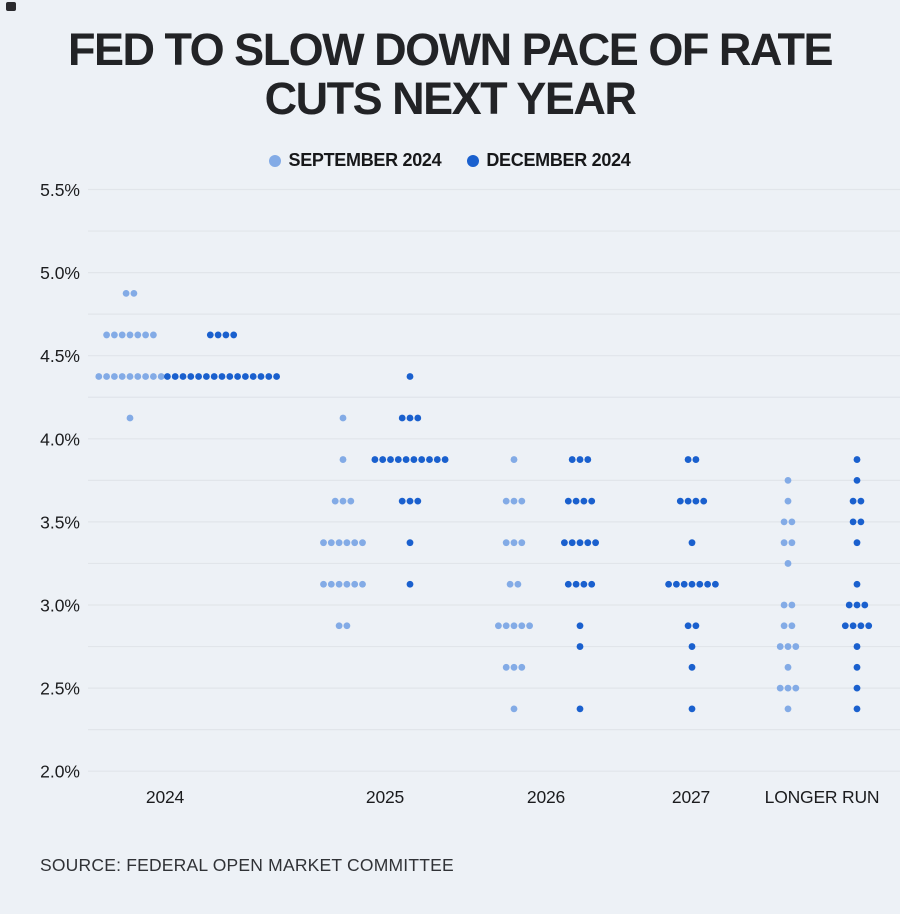 The image size is (900, 914). I want to click on september-dot-icon, so click(275, 160).